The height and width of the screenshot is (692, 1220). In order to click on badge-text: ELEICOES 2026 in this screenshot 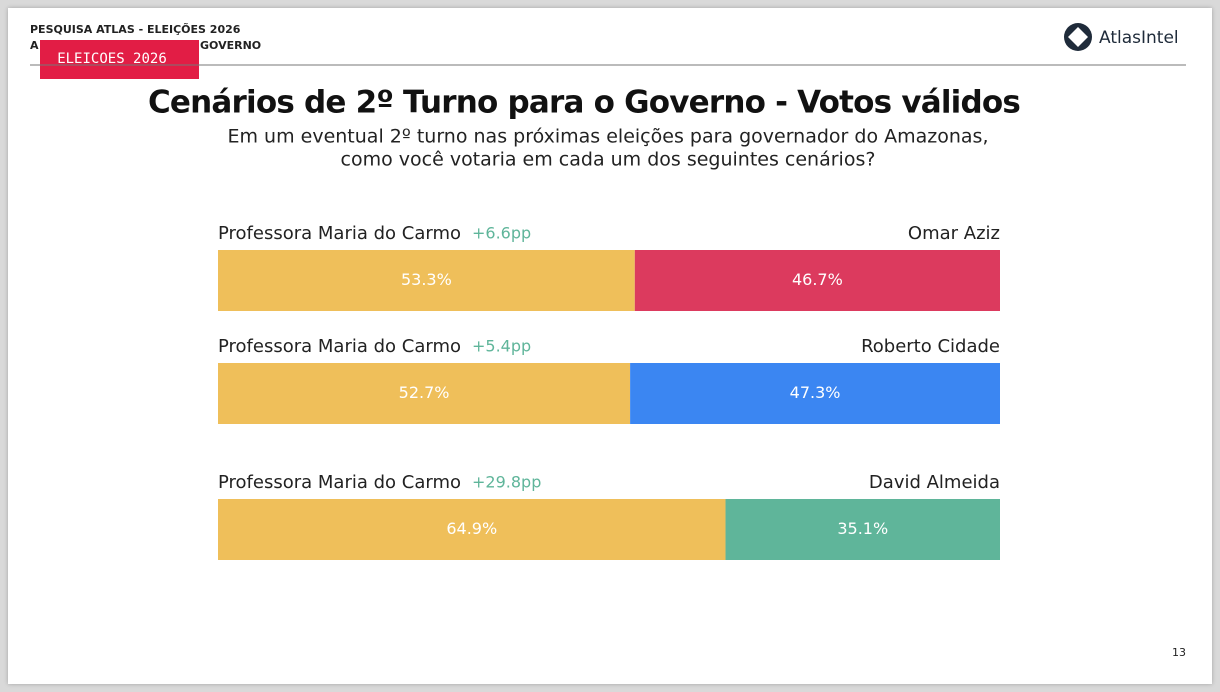, I will do `click(112, 59)`.